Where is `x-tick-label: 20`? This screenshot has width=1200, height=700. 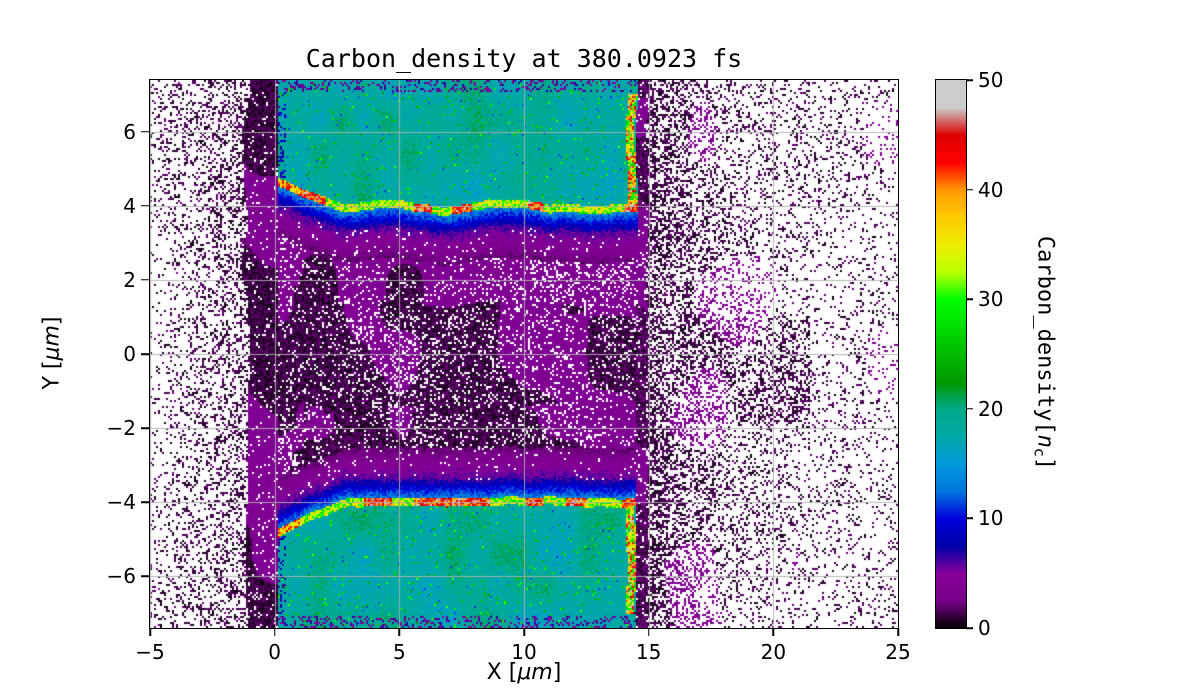
x-tick-label: 20 is located at coordinates (773, 652).